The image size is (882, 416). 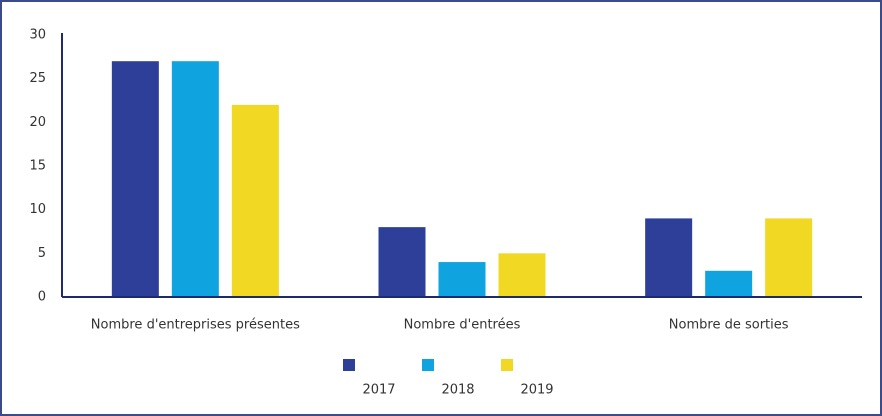 What do you see at coordinates (37, 122) in the screenshot?
I see `y-tick-label: 20` at bounding box center [37, 122].